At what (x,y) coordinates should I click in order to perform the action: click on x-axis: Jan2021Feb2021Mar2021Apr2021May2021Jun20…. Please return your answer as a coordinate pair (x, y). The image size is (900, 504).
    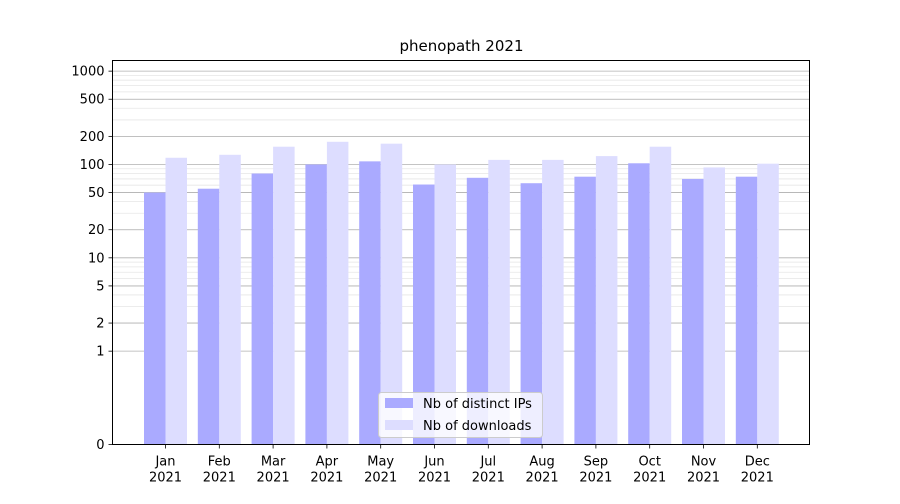
    Looking at the image, I should click on (461, 465).